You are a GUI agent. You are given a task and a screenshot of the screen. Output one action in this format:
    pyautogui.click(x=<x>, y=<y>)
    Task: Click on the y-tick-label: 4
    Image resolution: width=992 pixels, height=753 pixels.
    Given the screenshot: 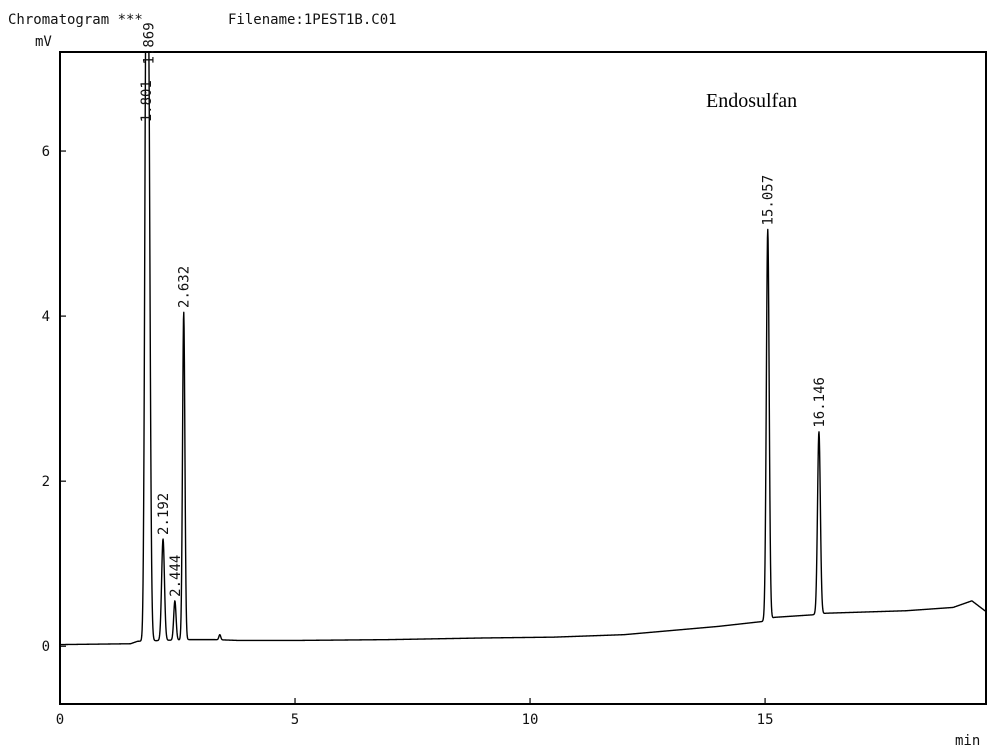 What is the action you would take?
    pyautogui.click(x=46, y=317)
    